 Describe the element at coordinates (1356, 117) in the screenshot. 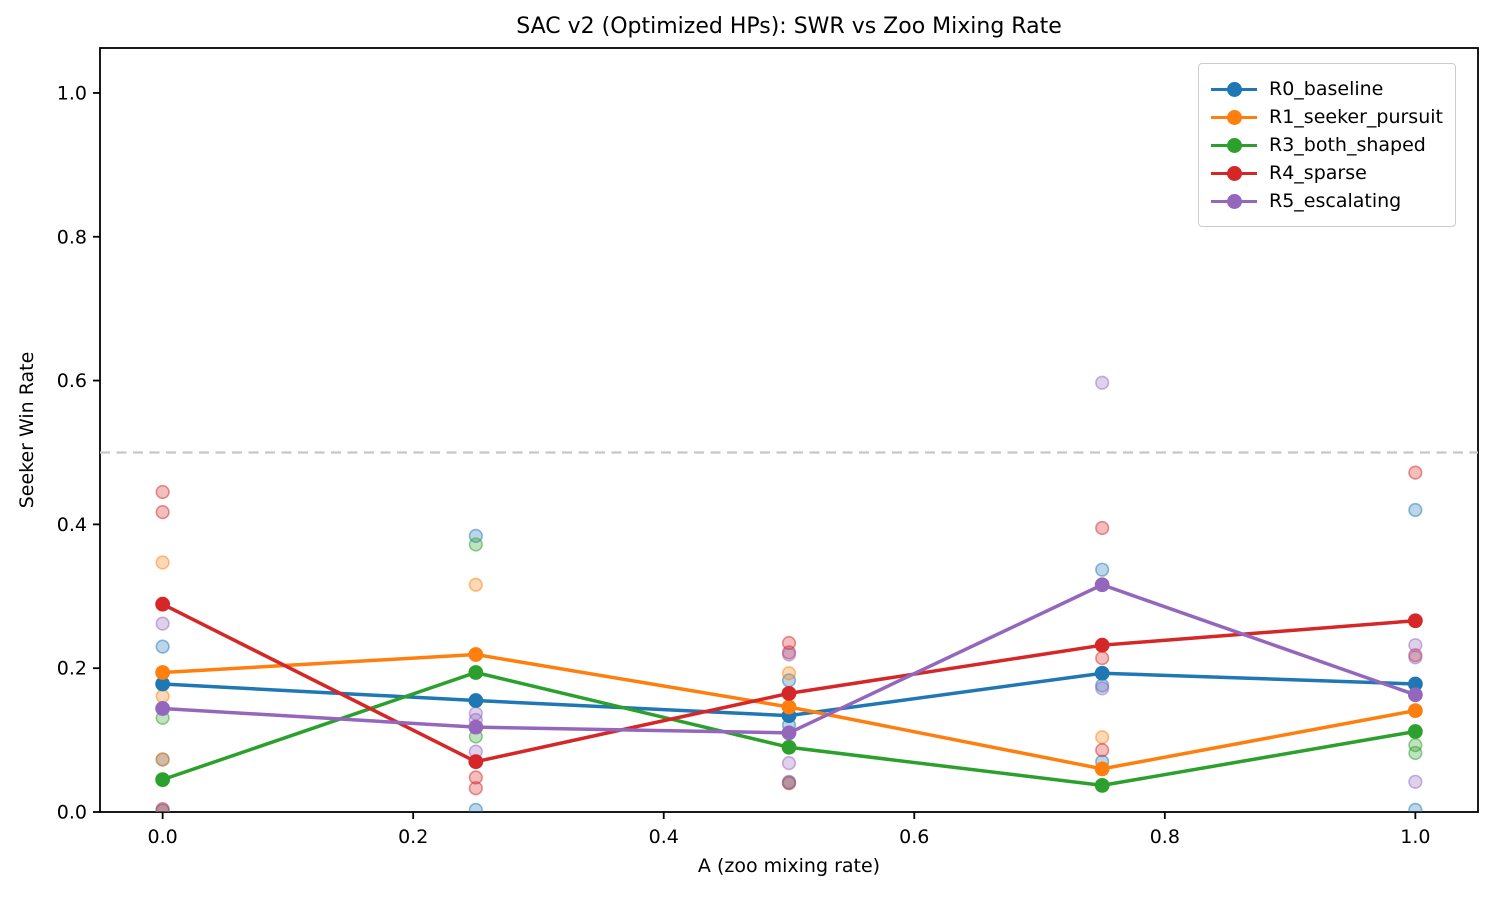

I see `legend-label: R1_seeker_pursuit` at that location.